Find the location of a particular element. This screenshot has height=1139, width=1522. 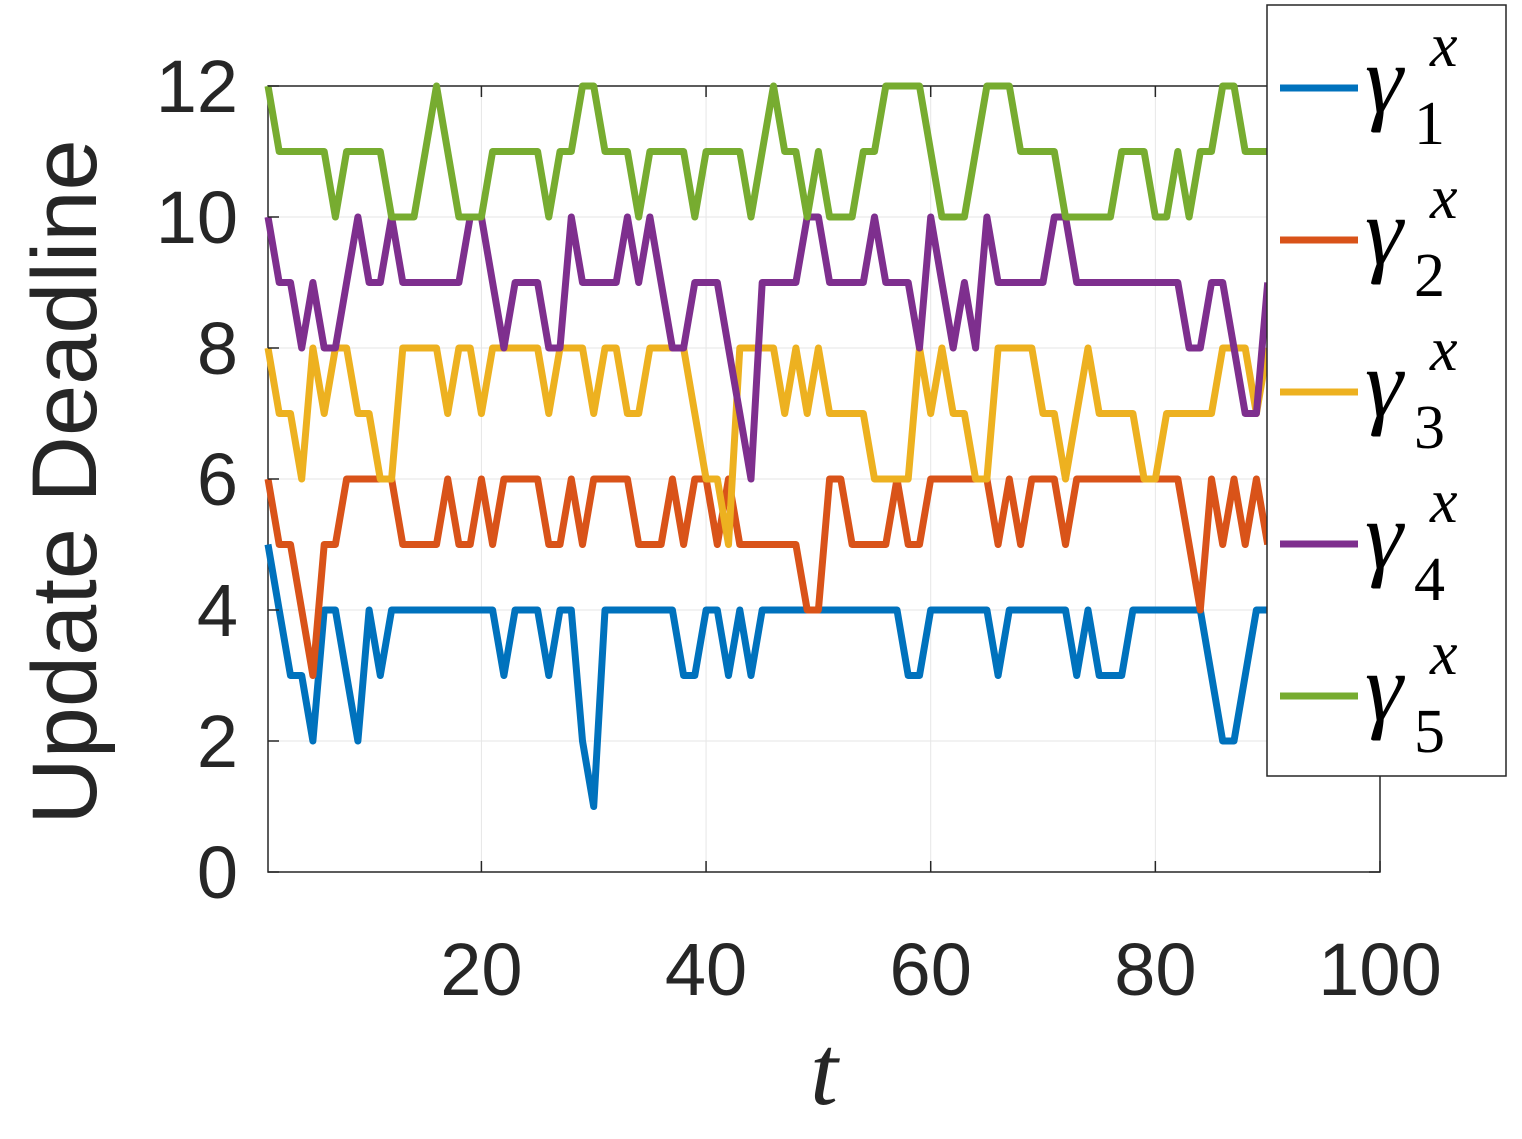

y-tick-label: 8 is located at coordinates (217, 348).